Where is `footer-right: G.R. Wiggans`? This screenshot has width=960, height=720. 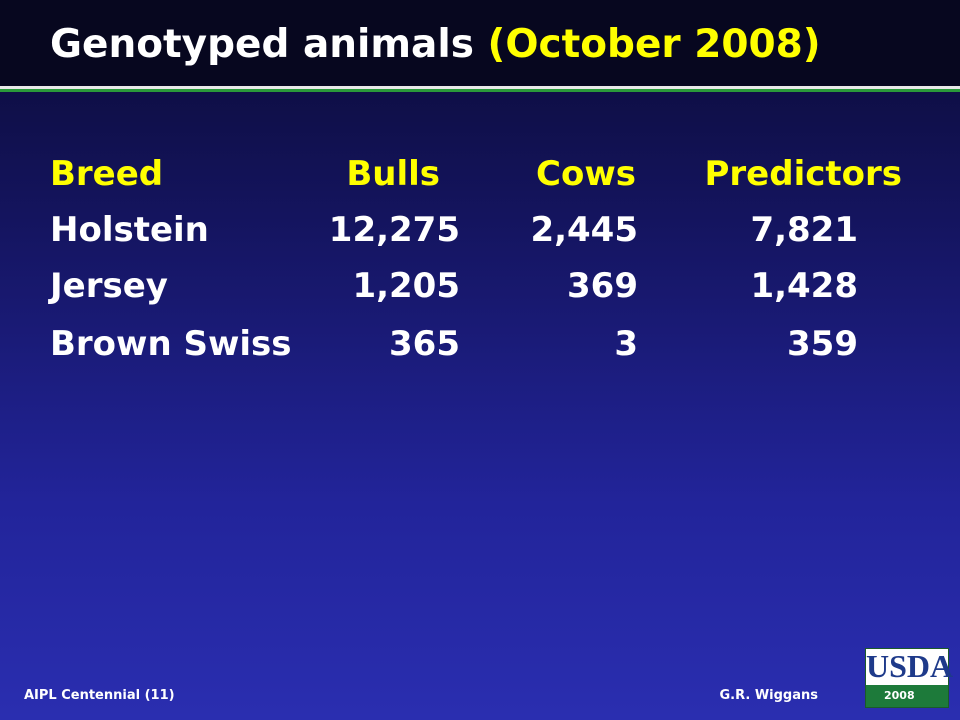 footer-right: G.R. Wiggans is located at coordinates (769, 695).